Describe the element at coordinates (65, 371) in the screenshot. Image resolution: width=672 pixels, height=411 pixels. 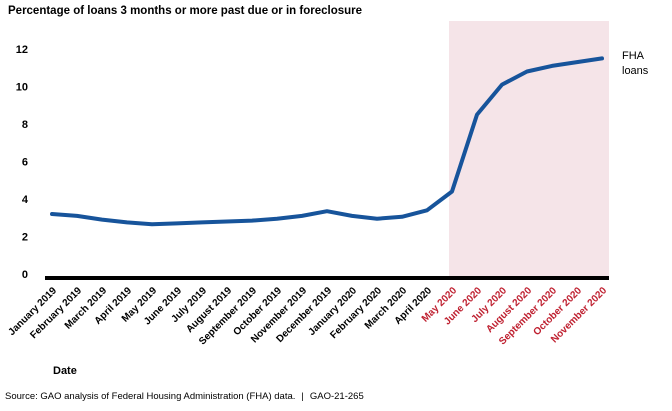
I see `x-axis-title: Date` at that location.